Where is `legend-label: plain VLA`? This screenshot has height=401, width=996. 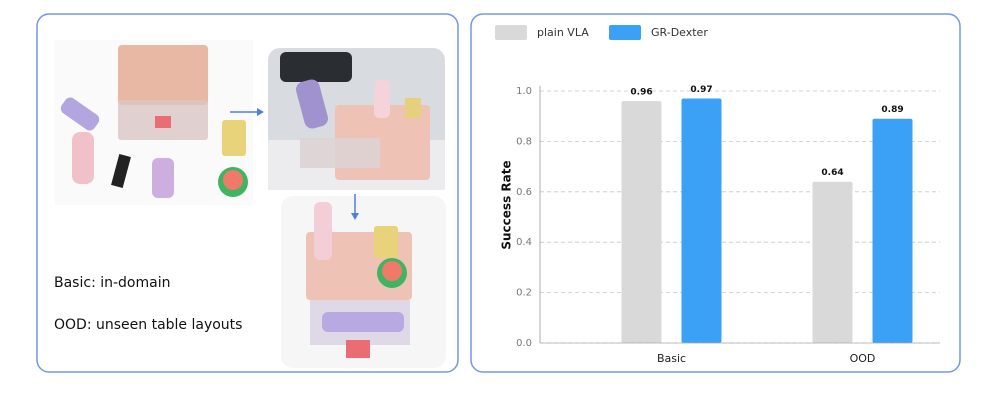 legend-label: plain VLA is located at coordinates (563, 32).